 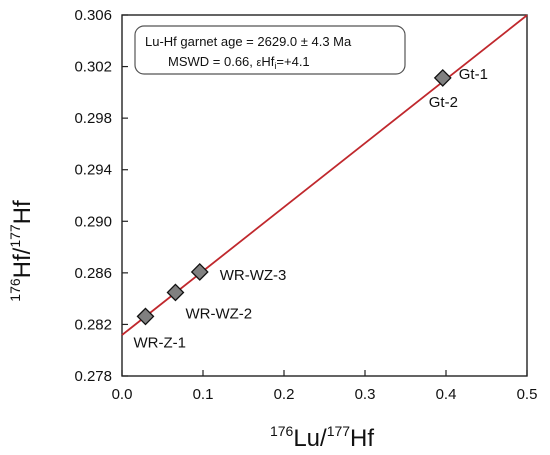 What do you see at coordinates (267, 61) in the screenshot?
I see `annotation-hf: Hf` at bounding box center [267, 61].